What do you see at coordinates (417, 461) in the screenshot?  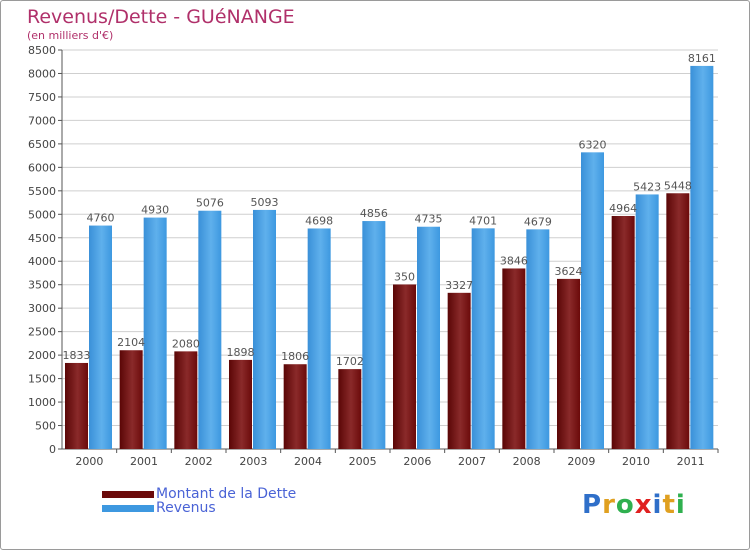 I see `x-tick-label: 2006` at bounding box center [417, 461].